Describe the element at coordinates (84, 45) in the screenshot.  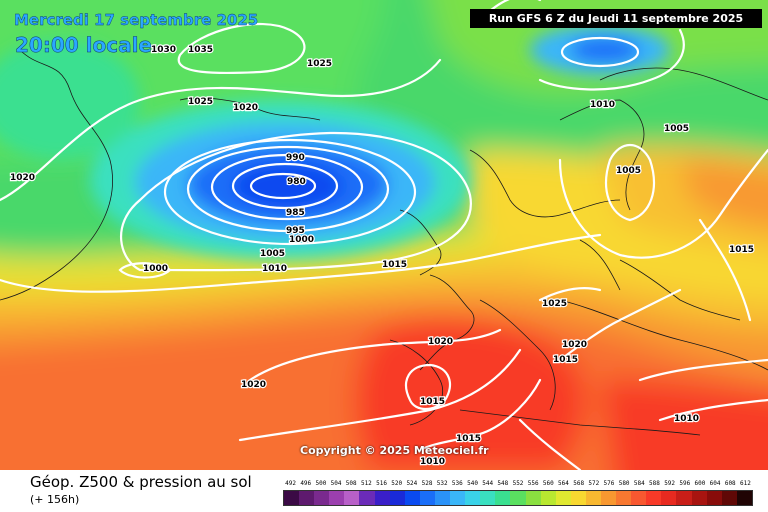
I see `forecast-time: 20:00 locale` at that location.